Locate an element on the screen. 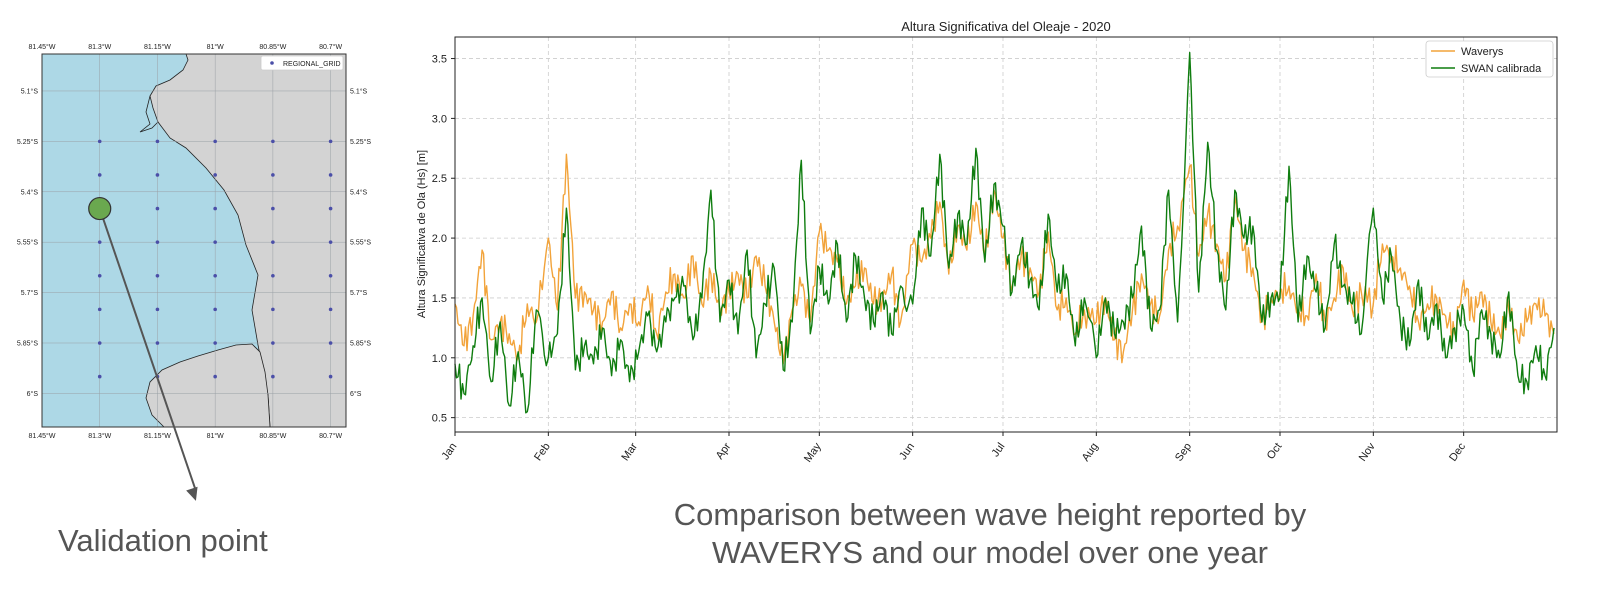 This screenshot has width=1600, height=596. map-lon-label: 81.15°W is located at coordinates (157, 47).